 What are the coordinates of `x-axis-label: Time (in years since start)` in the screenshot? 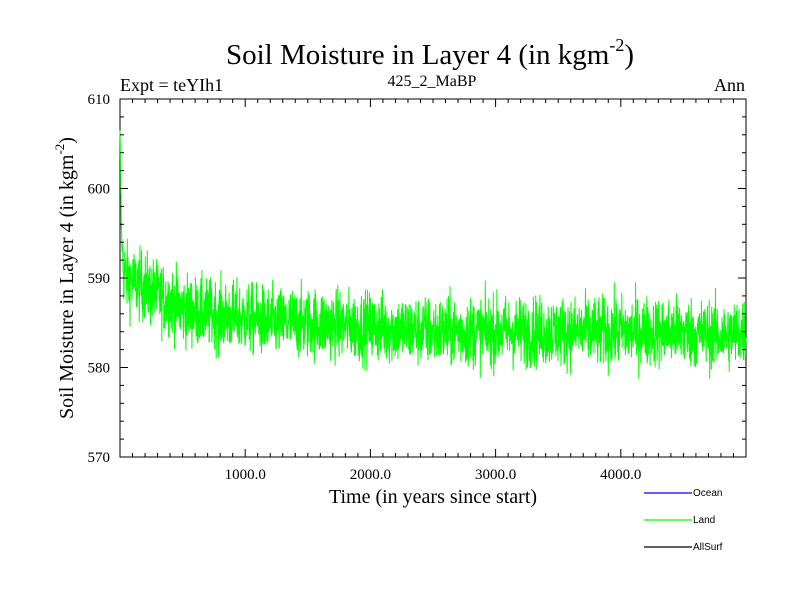 It's located at (433, 497).